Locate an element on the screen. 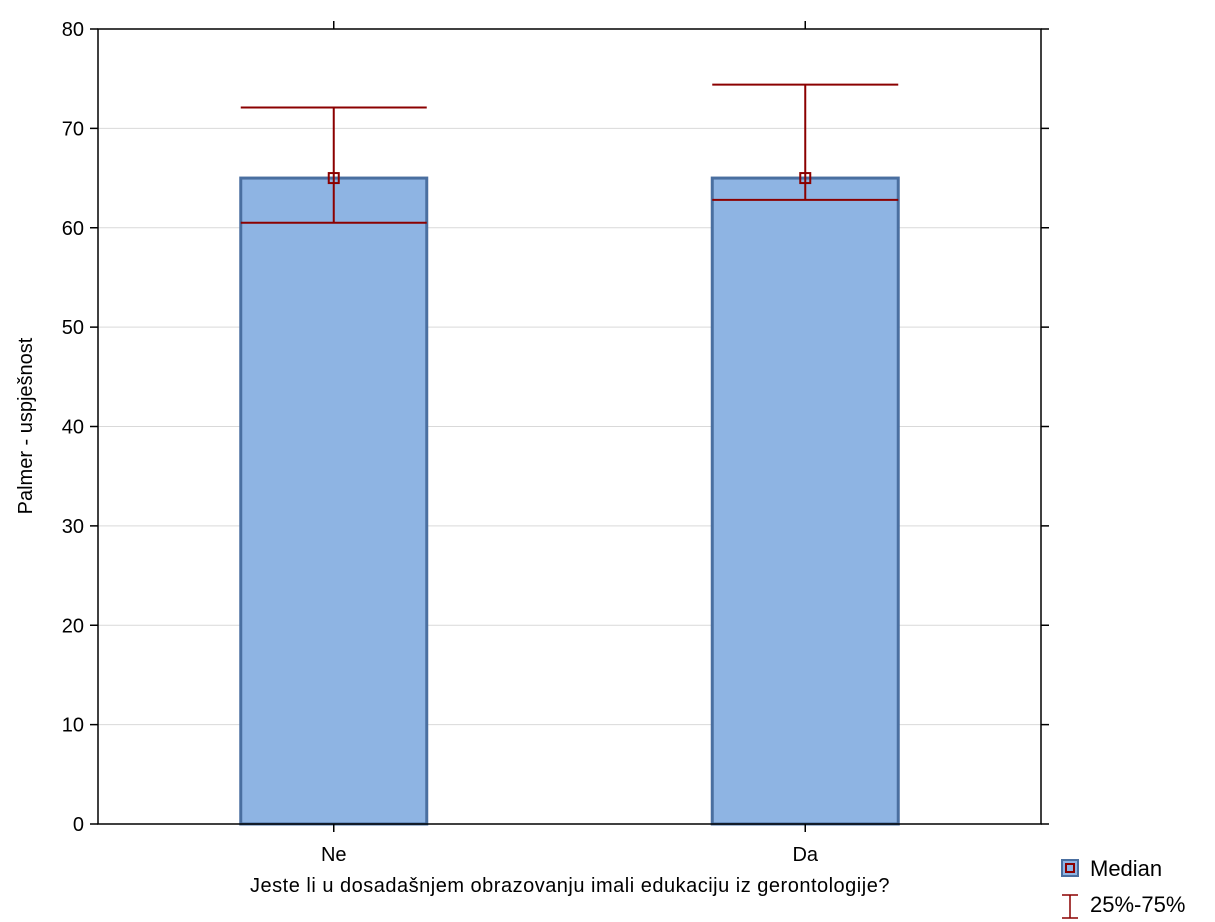  legend-median-marker is located at coordinates (1070, 868).